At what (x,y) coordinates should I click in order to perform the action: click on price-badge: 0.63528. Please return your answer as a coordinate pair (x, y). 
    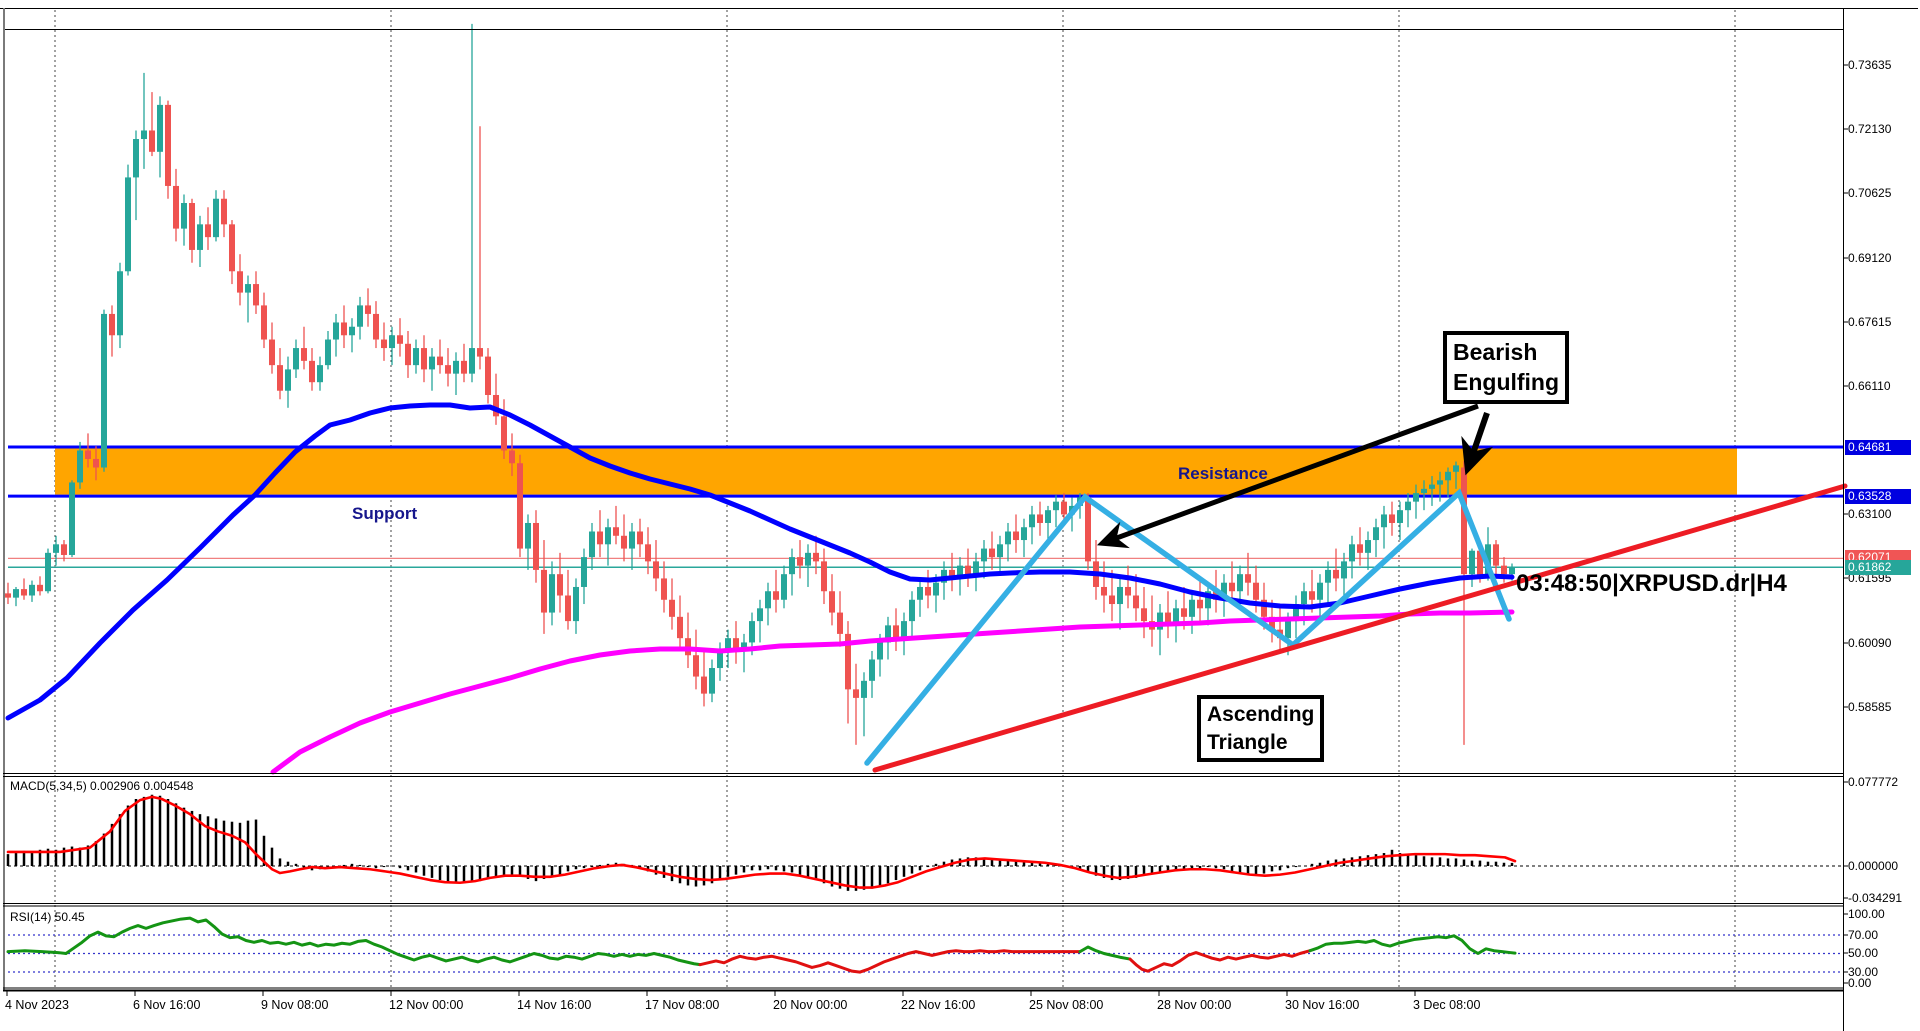
    Looking at the image, I should click on (1878, 496).